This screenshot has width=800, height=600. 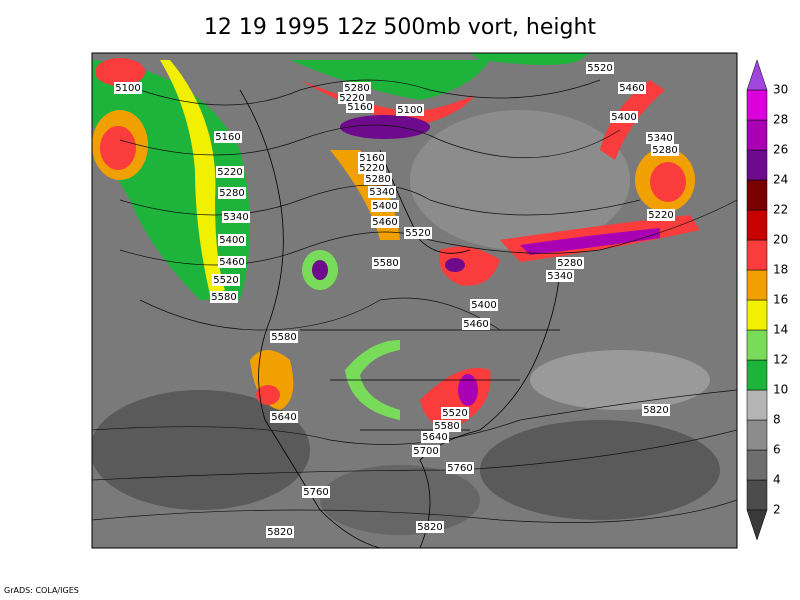 I want to click on colorbar-label: 10, so click(x=780, y=390).